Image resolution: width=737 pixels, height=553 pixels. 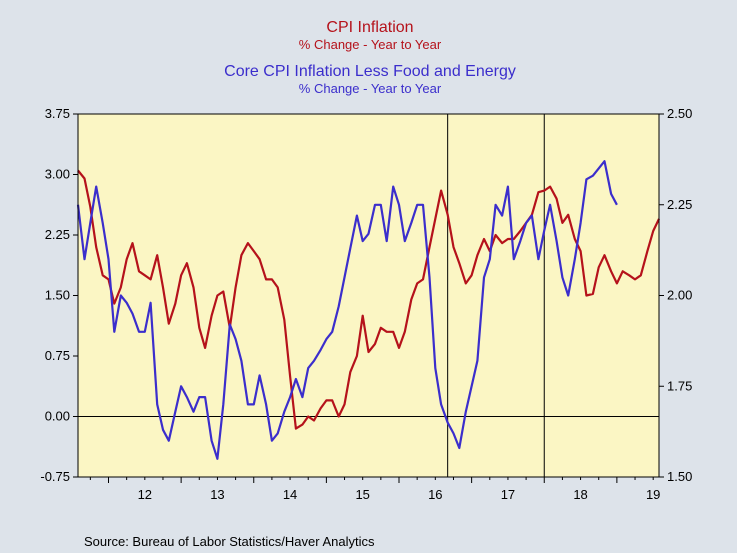 What do you see at coordinates (290, 494) in the screenshot?
I see `x-tick-label: 14` at bounding box center [290, 494].